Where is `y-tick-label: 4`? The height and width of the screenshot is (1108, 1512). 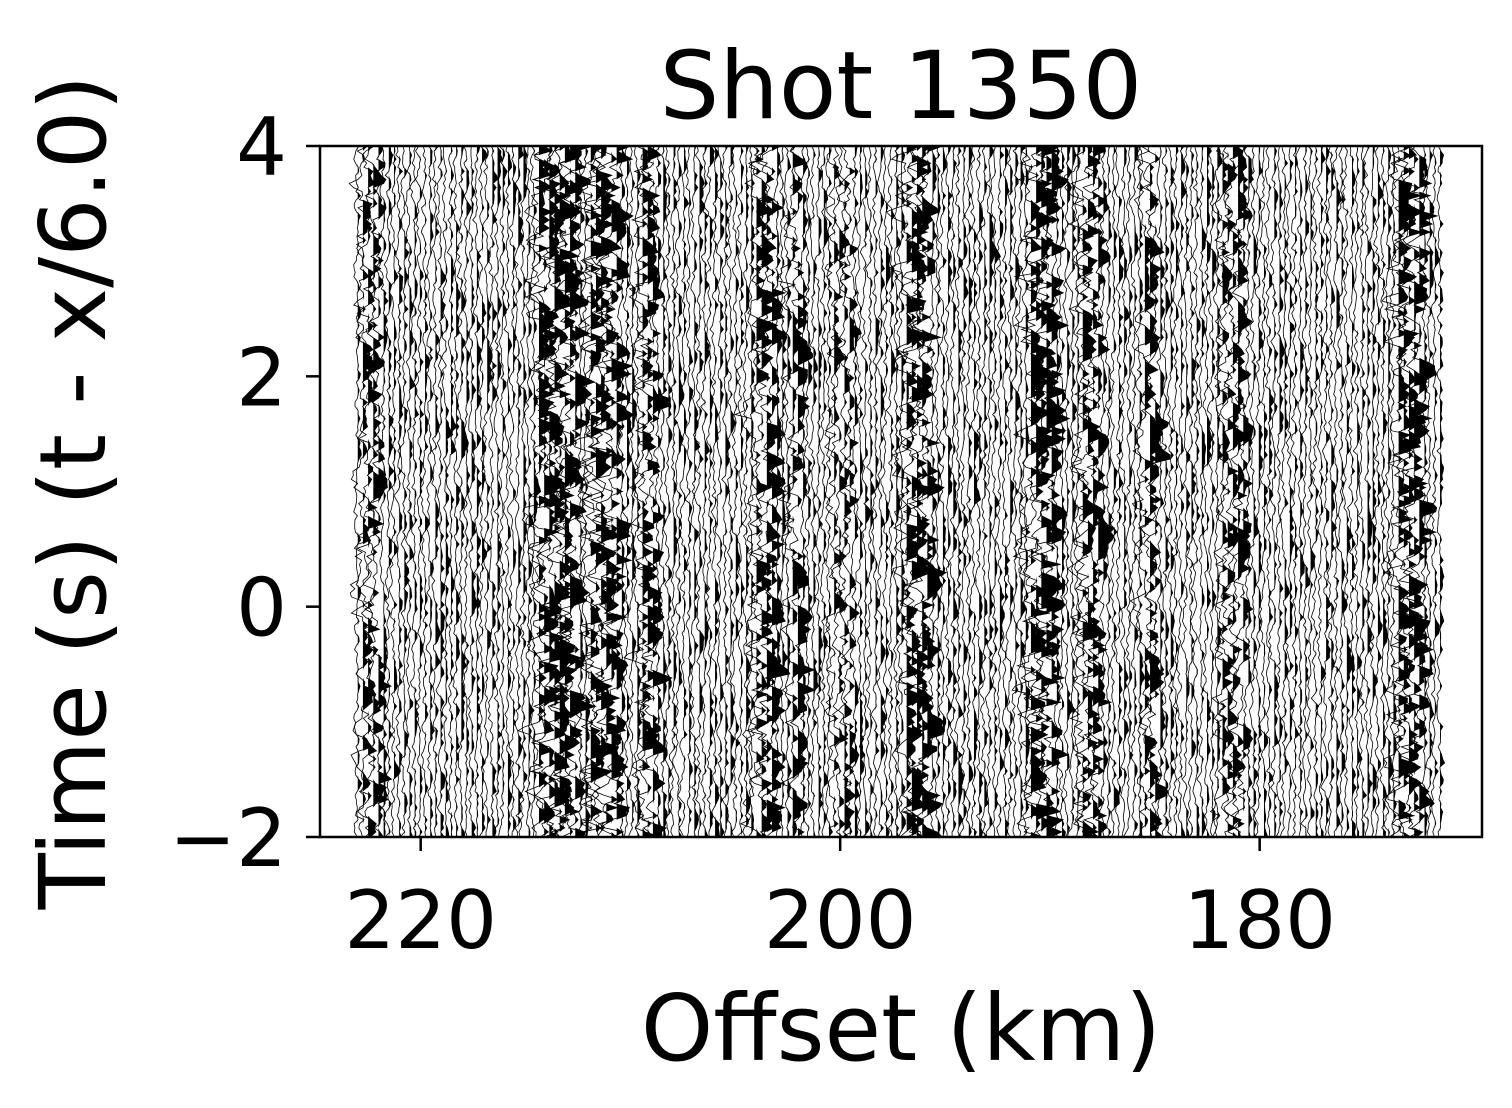 y-tick-label: 4 is located at coordinates (261, 147).